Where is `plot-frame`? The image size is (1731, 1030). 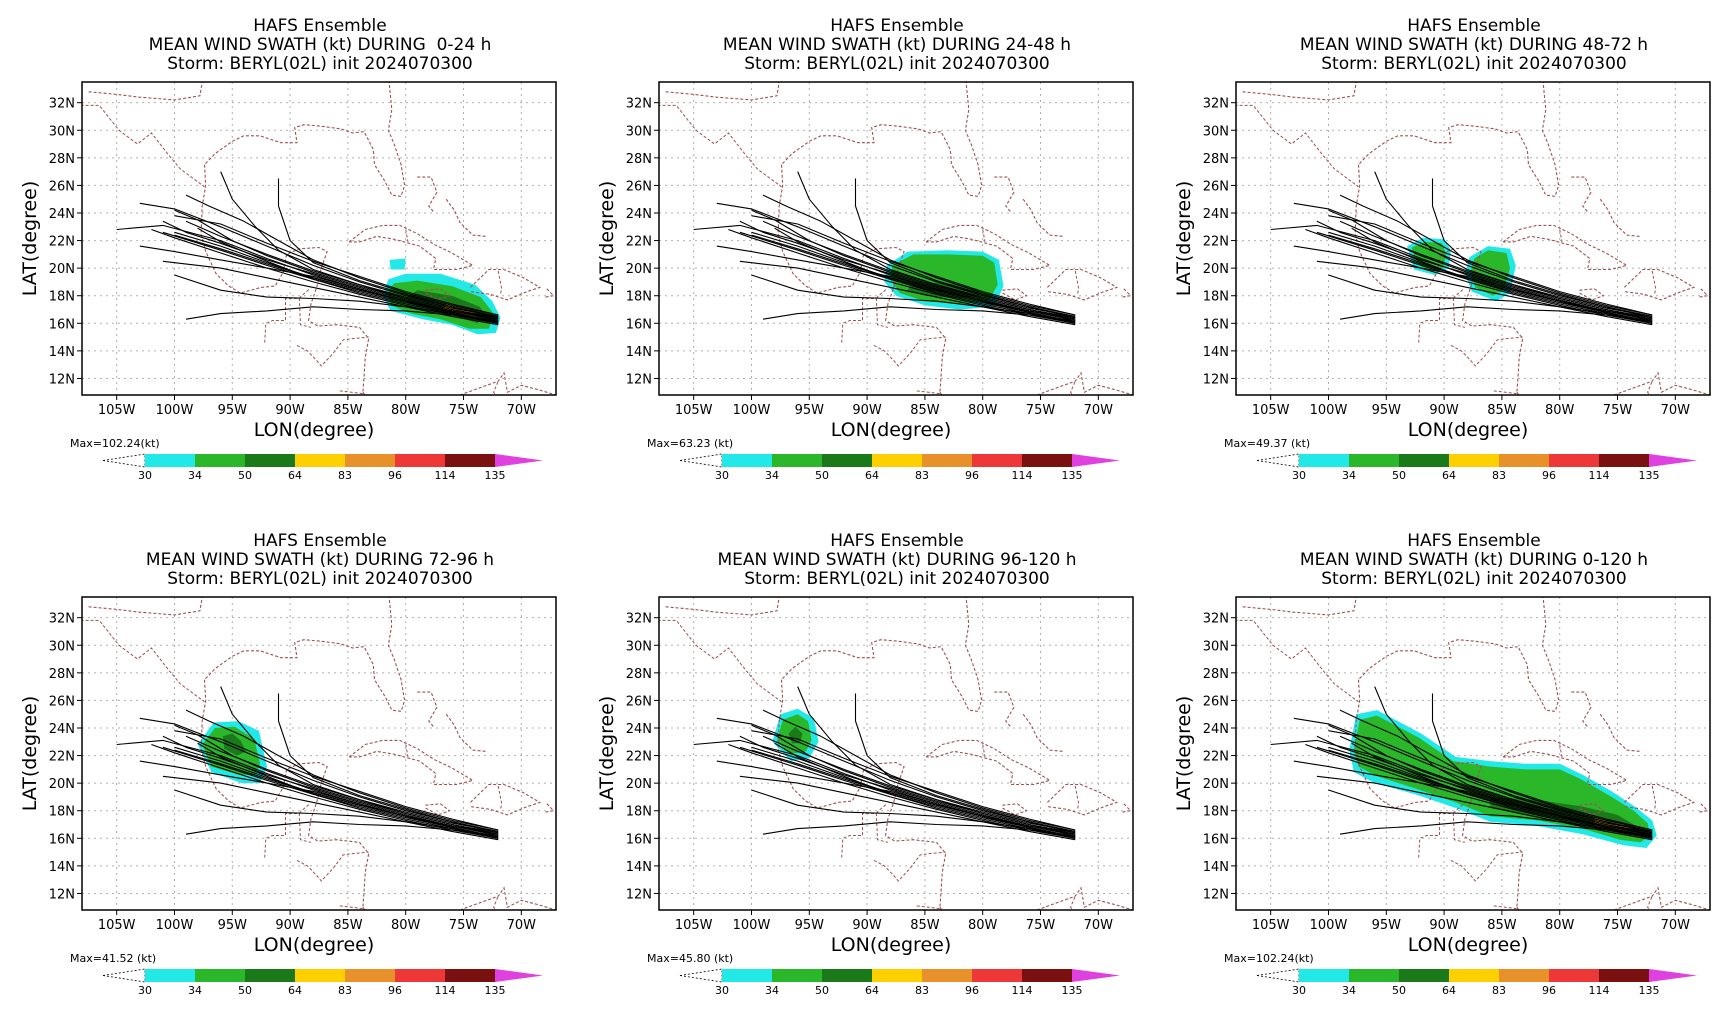
plot-frame is located at coordinates (319, 238).